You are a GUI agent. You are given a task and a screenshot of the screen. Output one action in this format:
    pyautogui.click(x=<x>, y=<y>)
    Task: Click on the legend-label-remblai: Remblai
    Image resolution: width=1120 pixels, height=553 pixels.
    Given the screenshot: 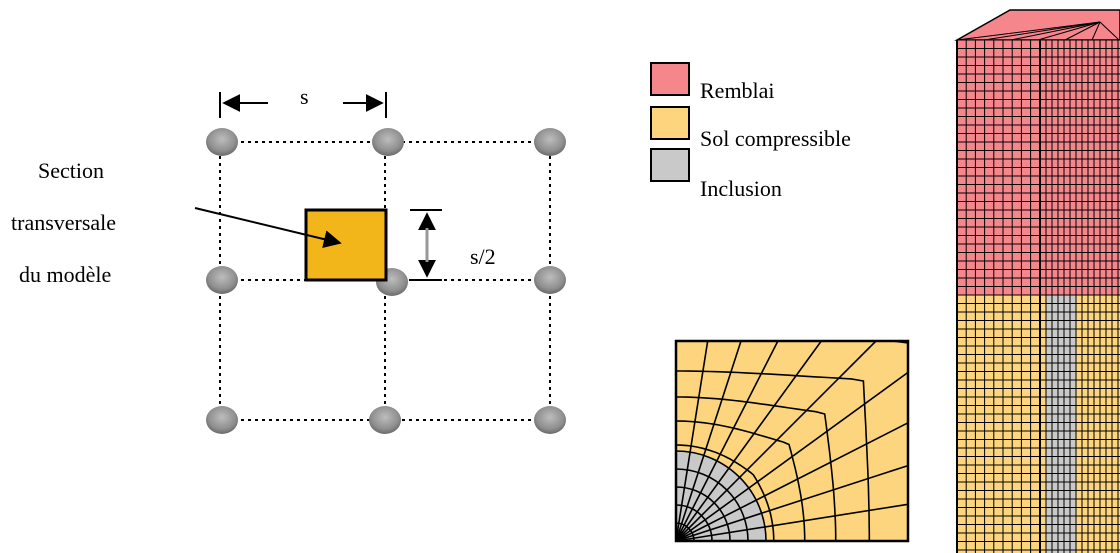 What is the action you would take?
    pyautogui.click(x=737, y=90)
    